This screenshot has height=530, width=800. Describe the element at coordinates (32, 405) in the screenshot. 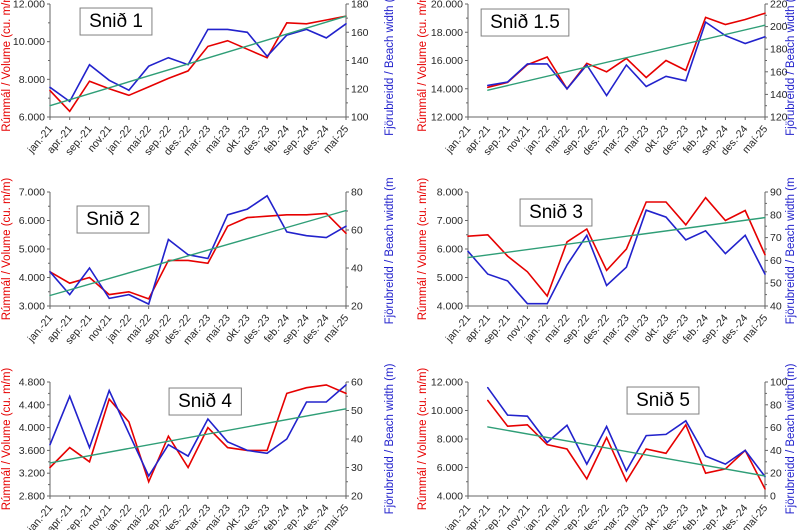

I see `left-tick-label: 4.400` at that location.